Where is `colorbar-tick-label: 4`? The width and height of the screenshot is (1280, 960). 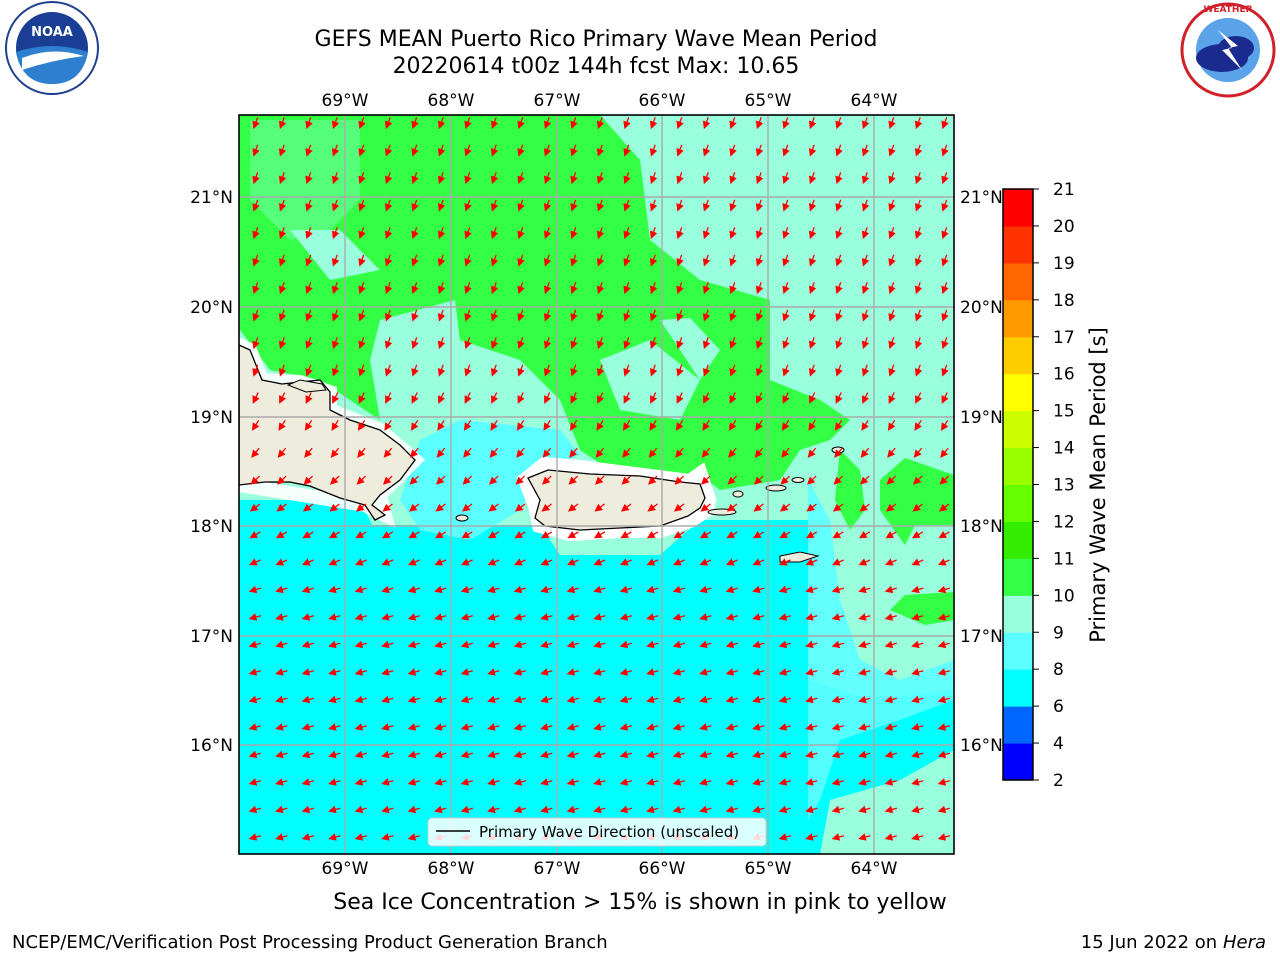 colorbar-tick-label: 4 is located at coordinates (1058, 744).